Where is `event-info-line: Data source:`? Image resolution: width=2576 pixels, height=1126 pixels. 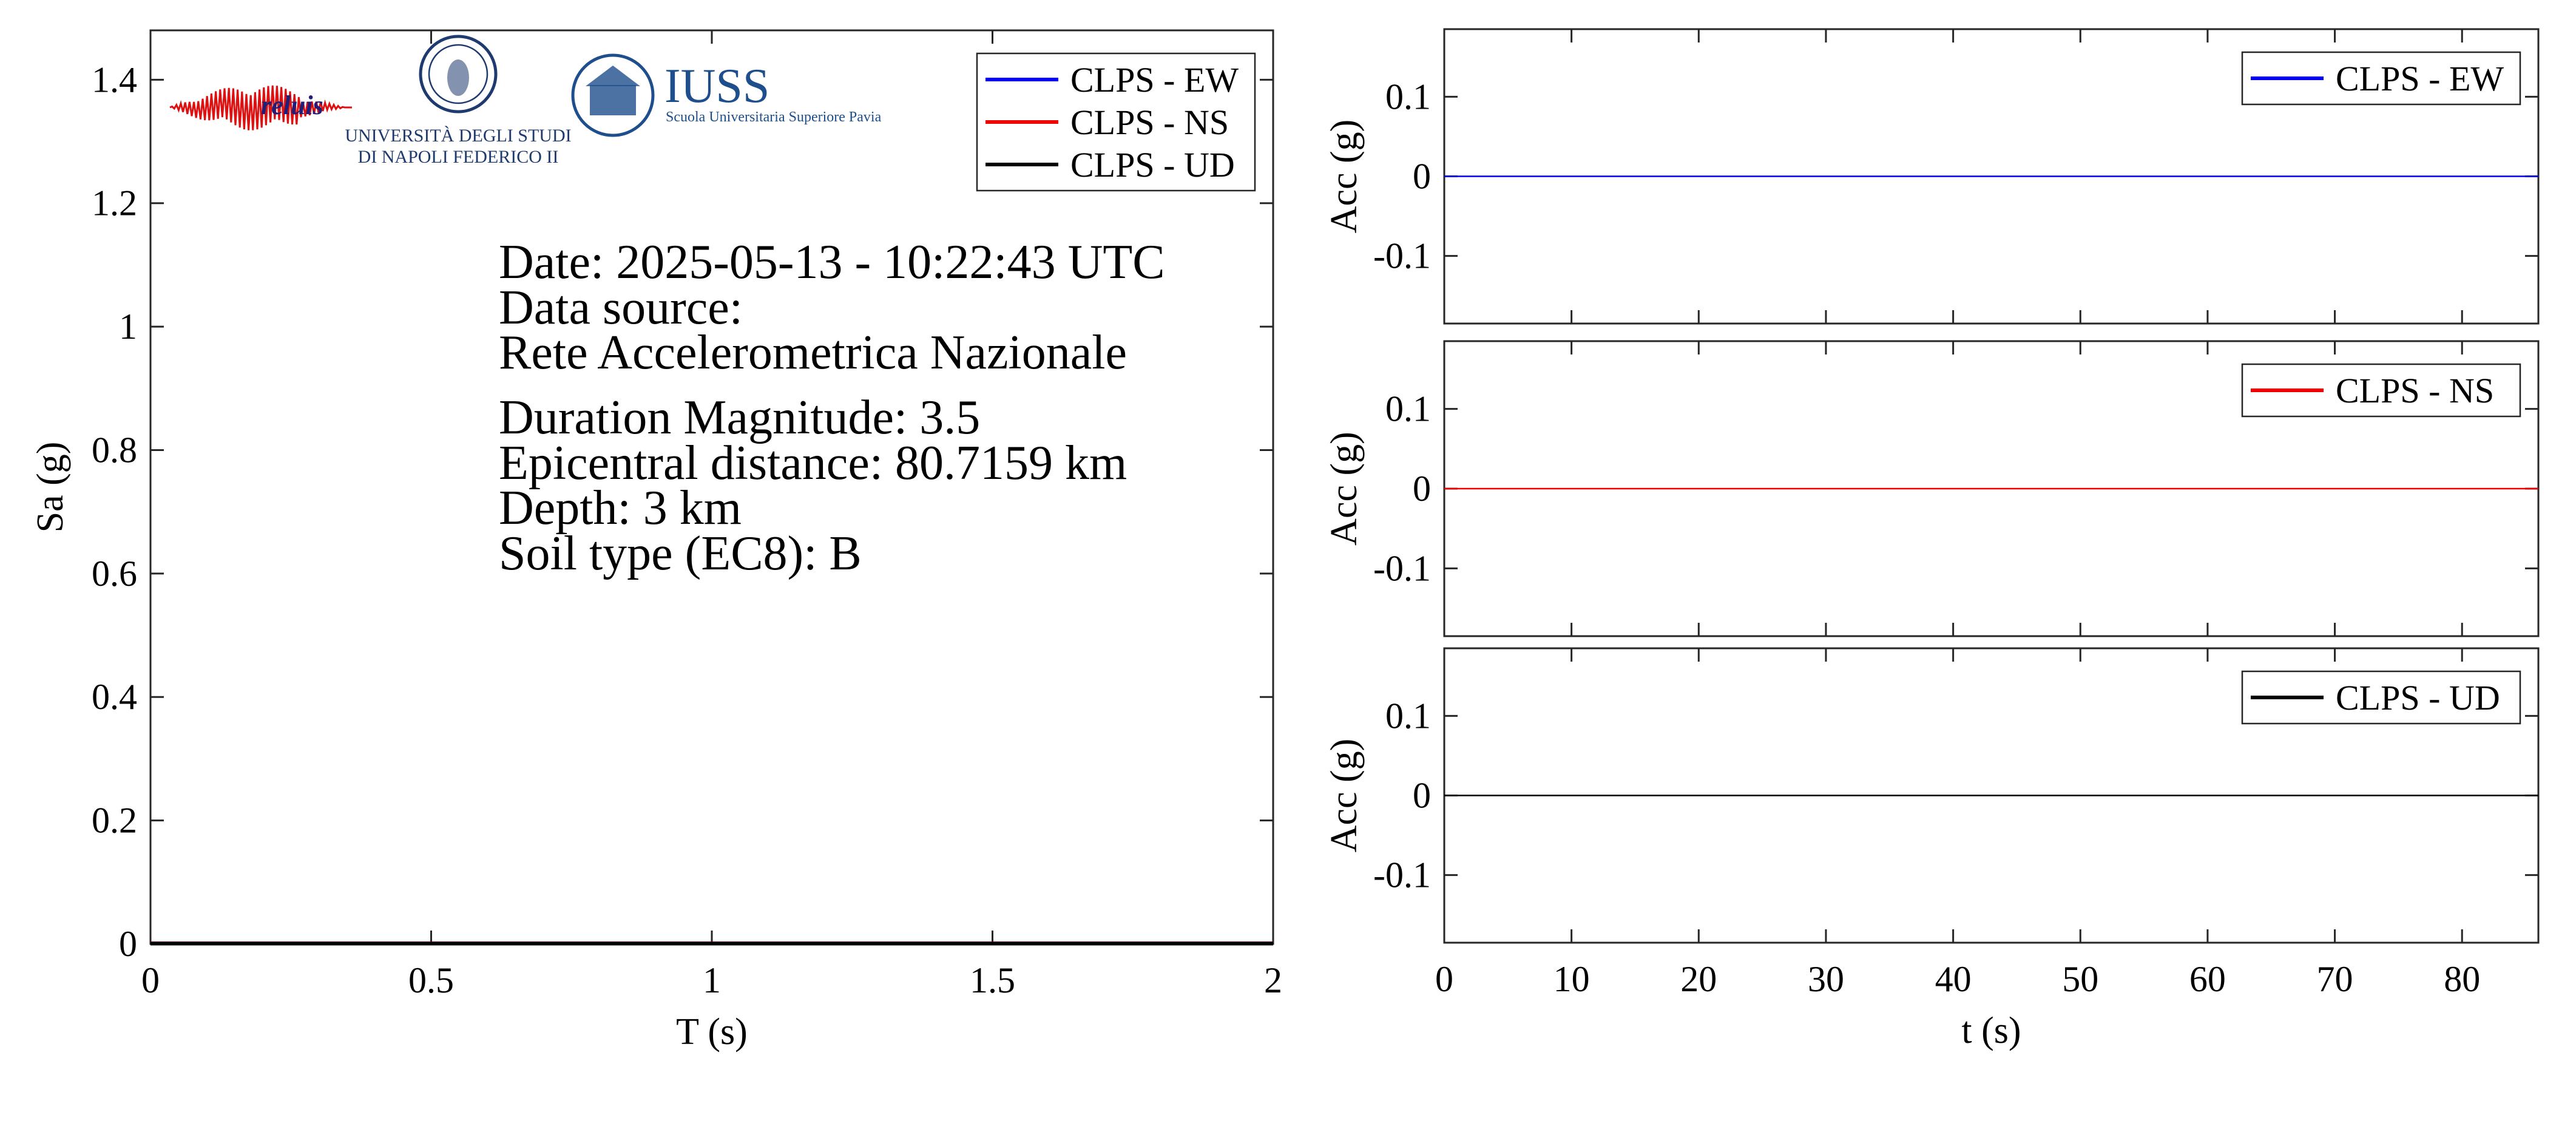 event-info-line: Data source: is located at coordinates (621, 307).